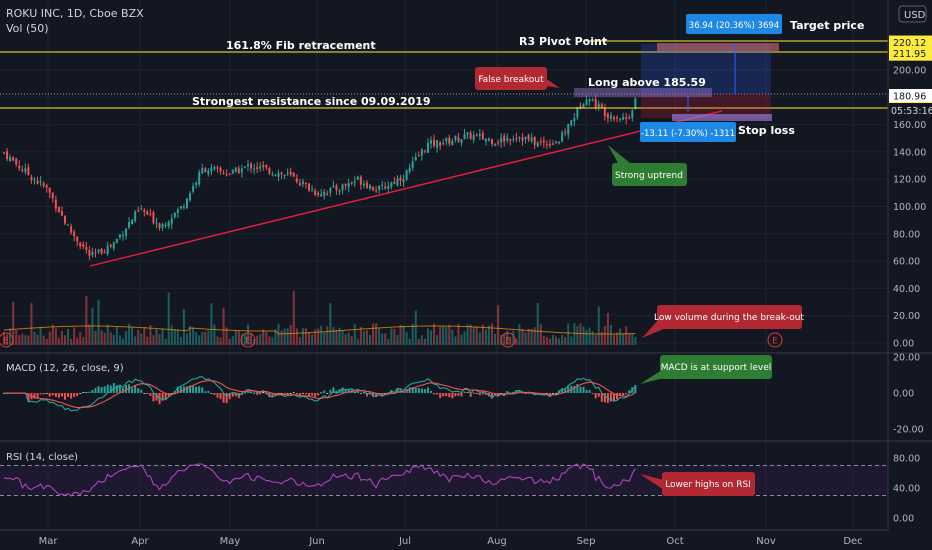 This screenshot has width=932, height=550. What do you see at coordinates (906, 358) in the screenshot?
I see `macd-y-tick-label: 20.00` at bounding box center [906, 358].